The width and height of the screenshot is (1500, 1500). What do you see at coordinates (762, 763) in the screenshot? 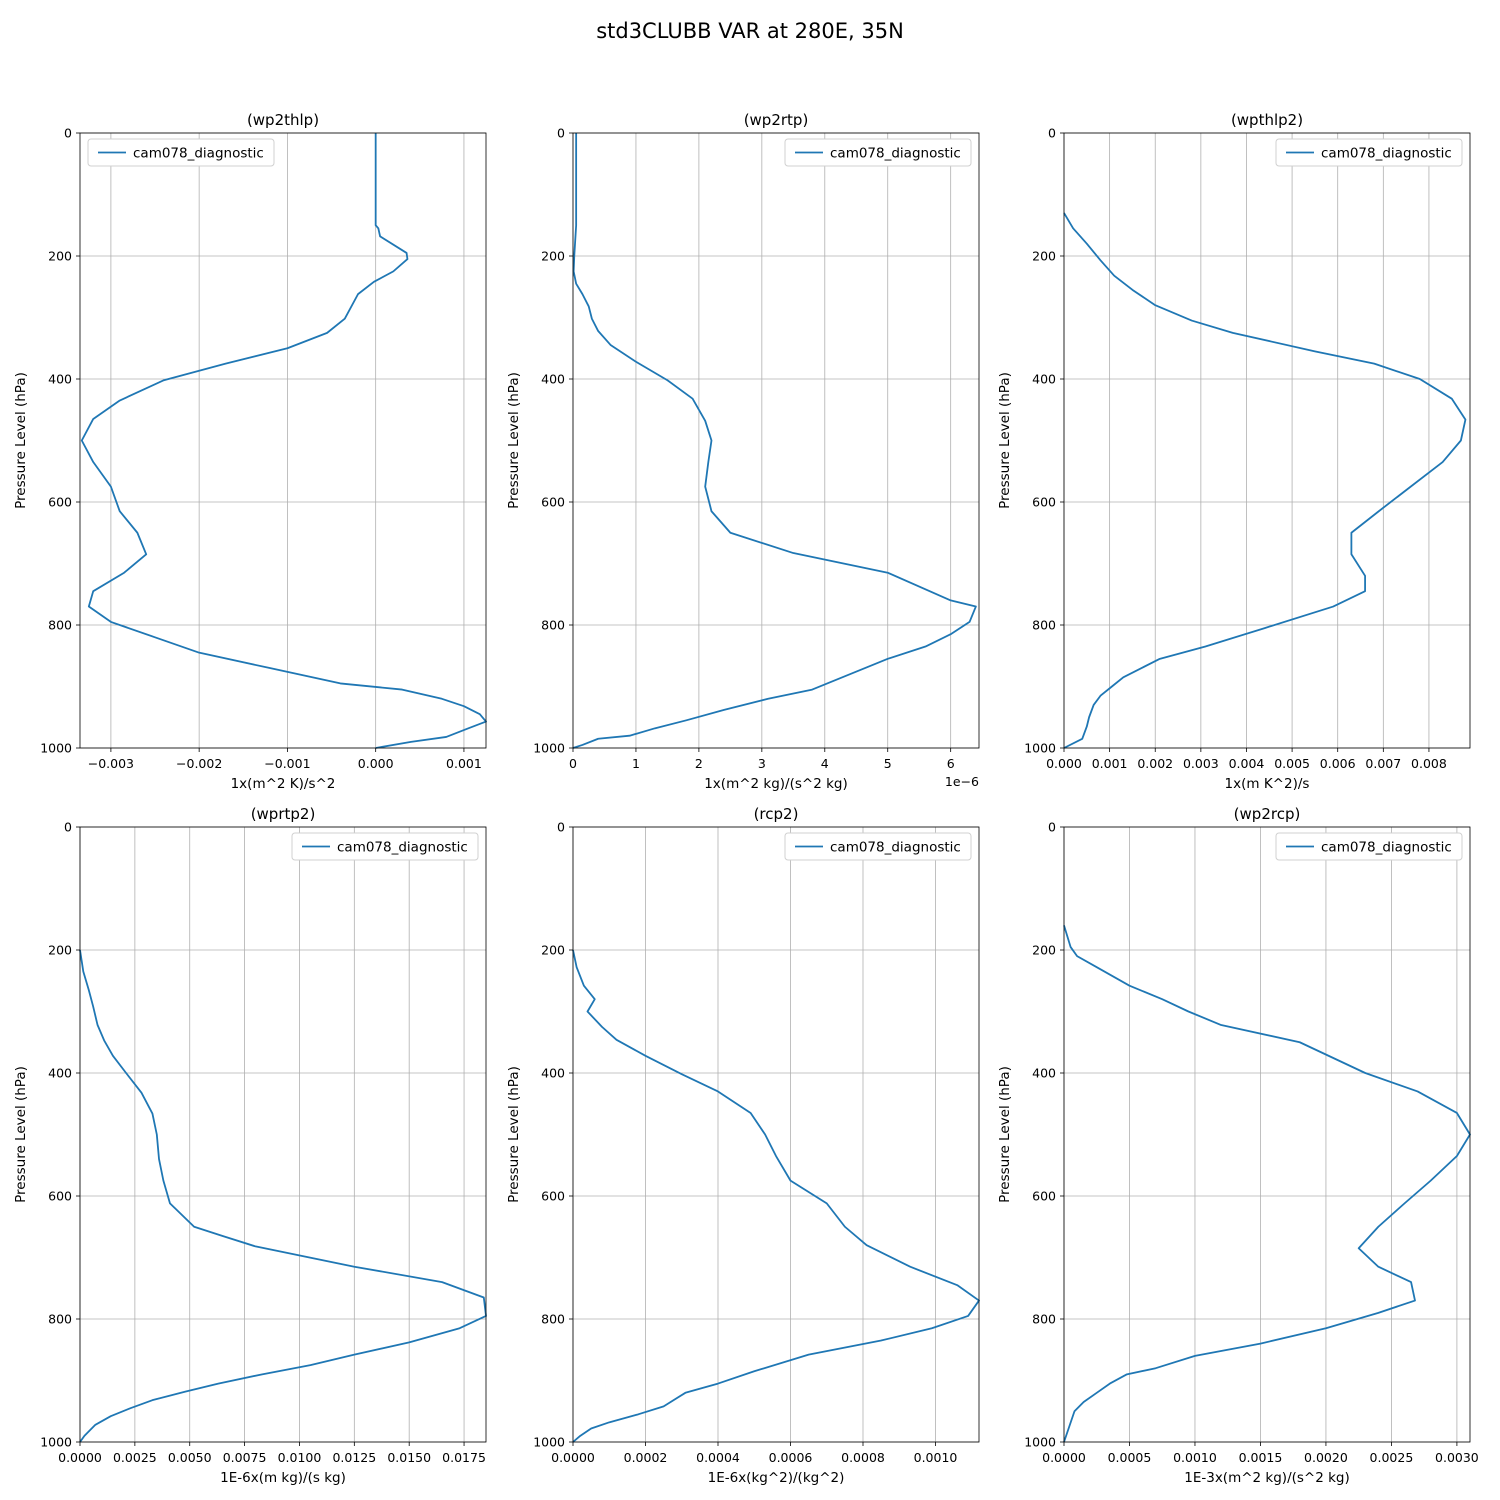
I see `x-tick-label: 3` at bounding box center [762, 763].